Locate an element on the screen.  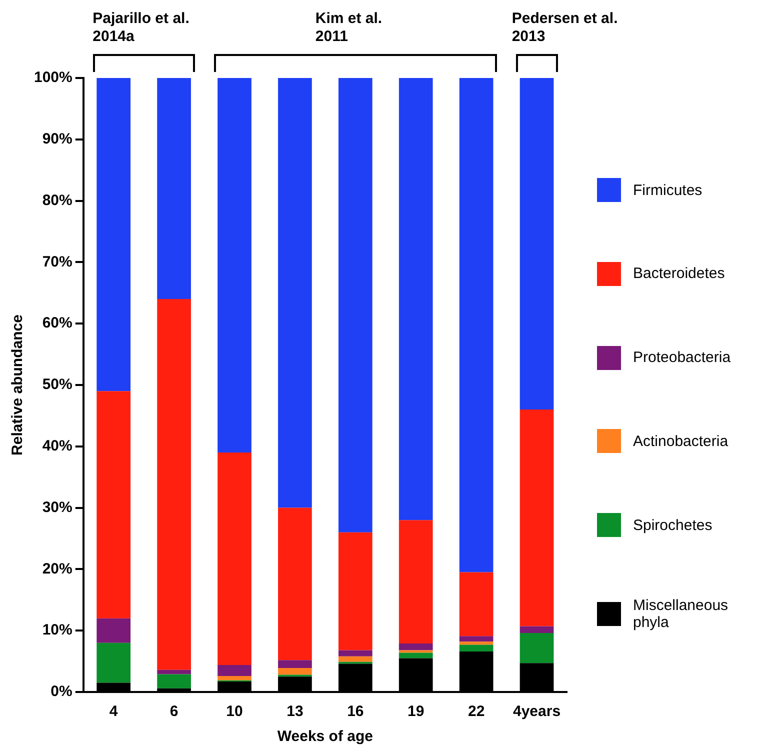
legend-label: Spirochetes is located at coordinates (673, 525).